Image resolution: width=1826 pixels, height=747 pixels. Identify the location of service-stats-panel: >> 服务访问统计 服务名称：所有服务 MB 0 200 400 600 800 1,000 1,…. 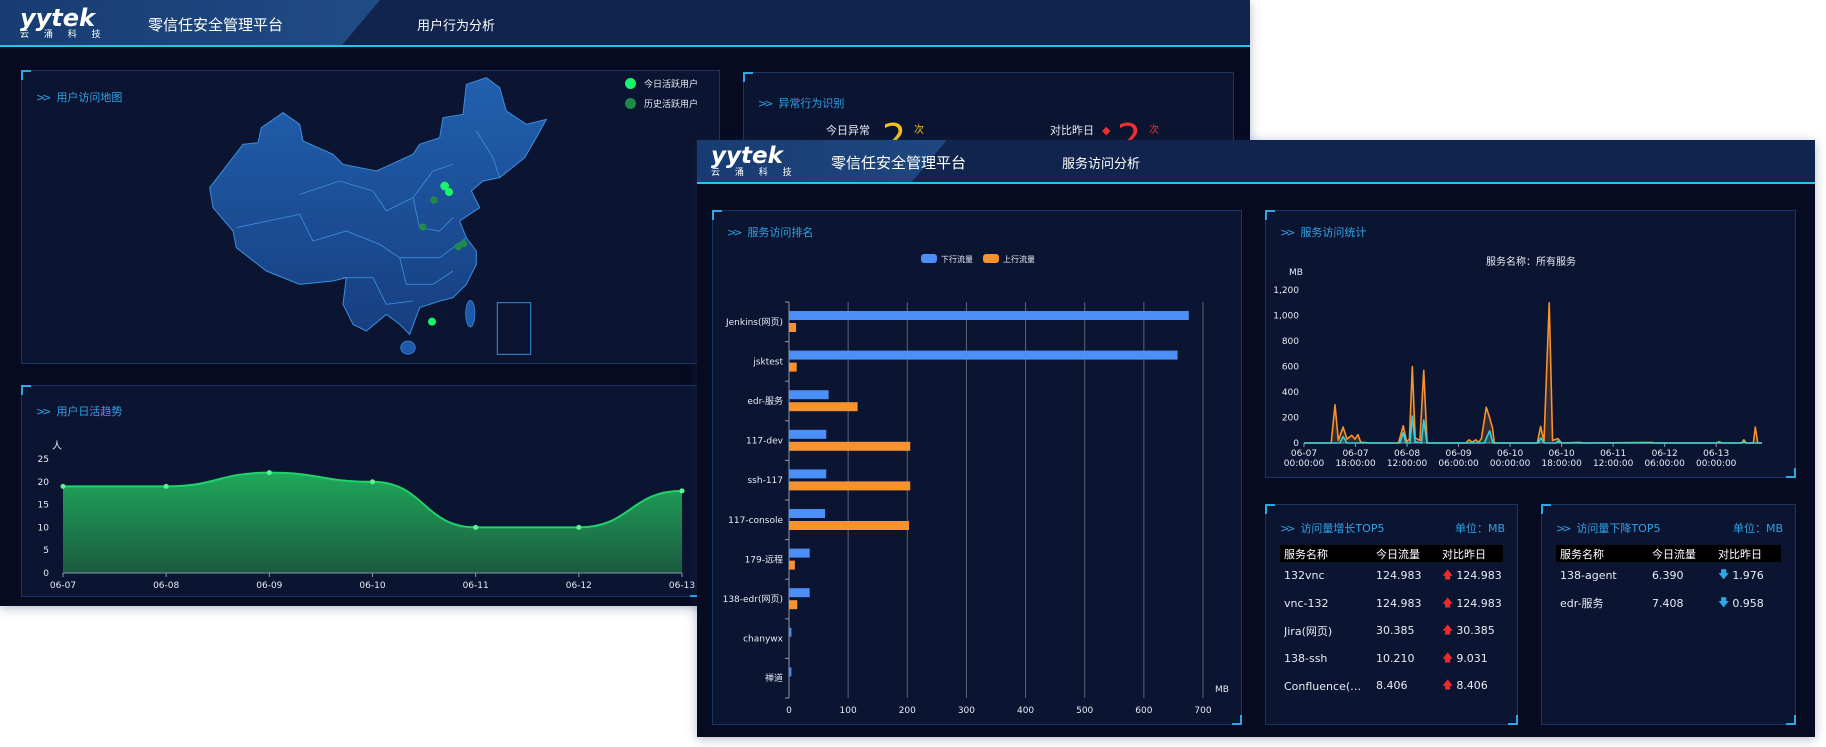
(1530, 344).